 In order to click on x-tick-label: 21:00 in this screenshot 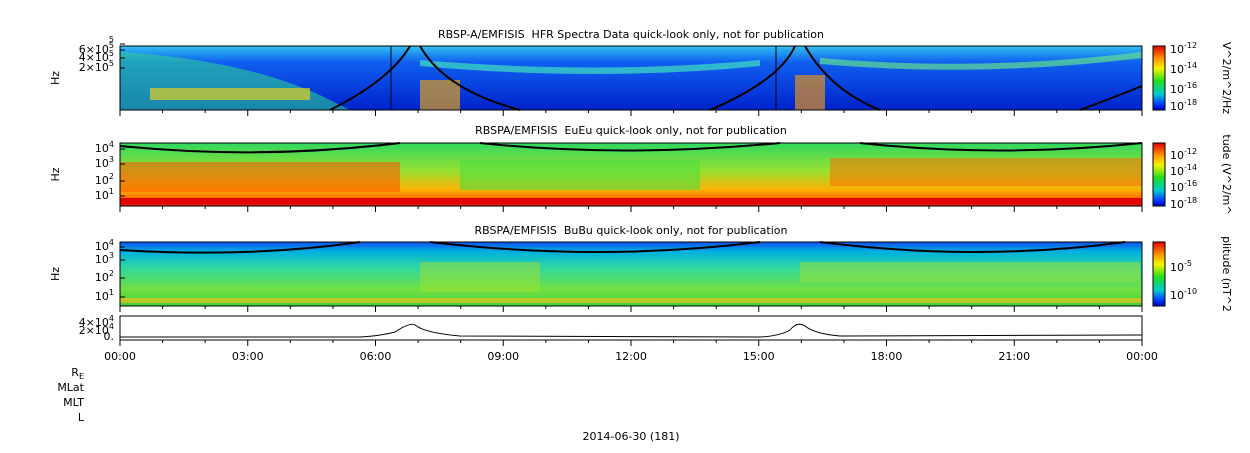, I will do `click(1014, 356)`.